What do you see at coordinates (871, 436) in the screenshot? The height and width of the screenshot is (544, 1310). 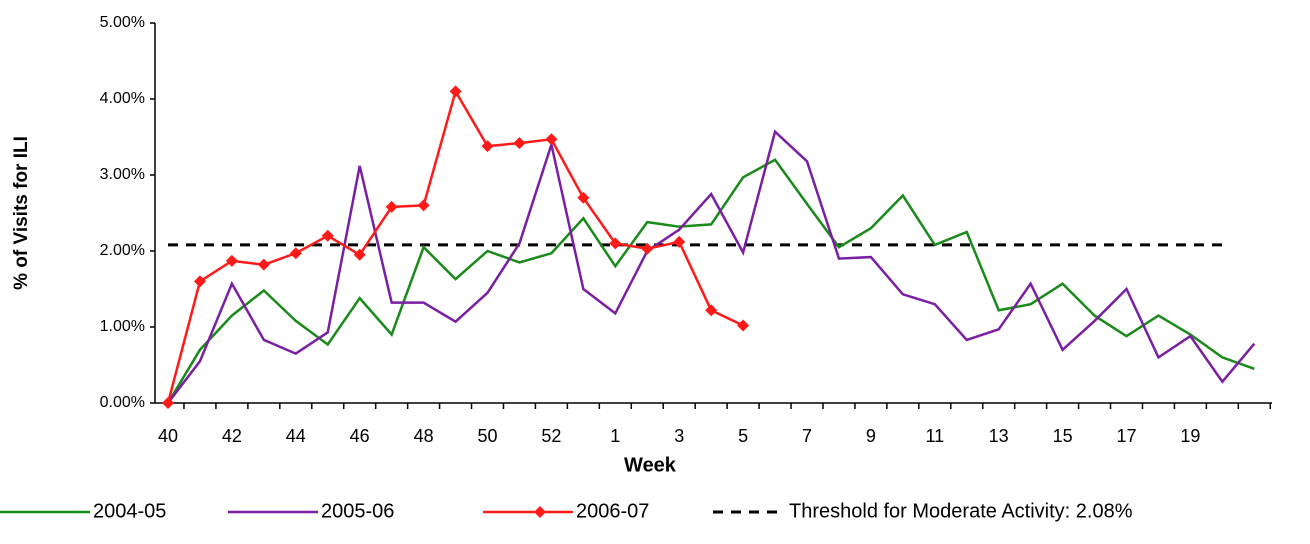 I see `x-tick-label: 9` at bounding box center [871, 436].